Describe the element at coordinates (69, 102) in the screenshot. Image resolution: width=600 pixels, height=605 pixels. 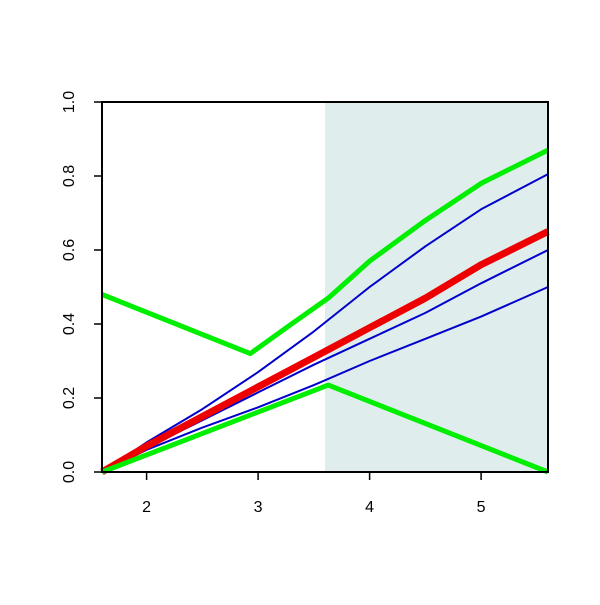
I see `y-tick-label: 1.0` at that location.